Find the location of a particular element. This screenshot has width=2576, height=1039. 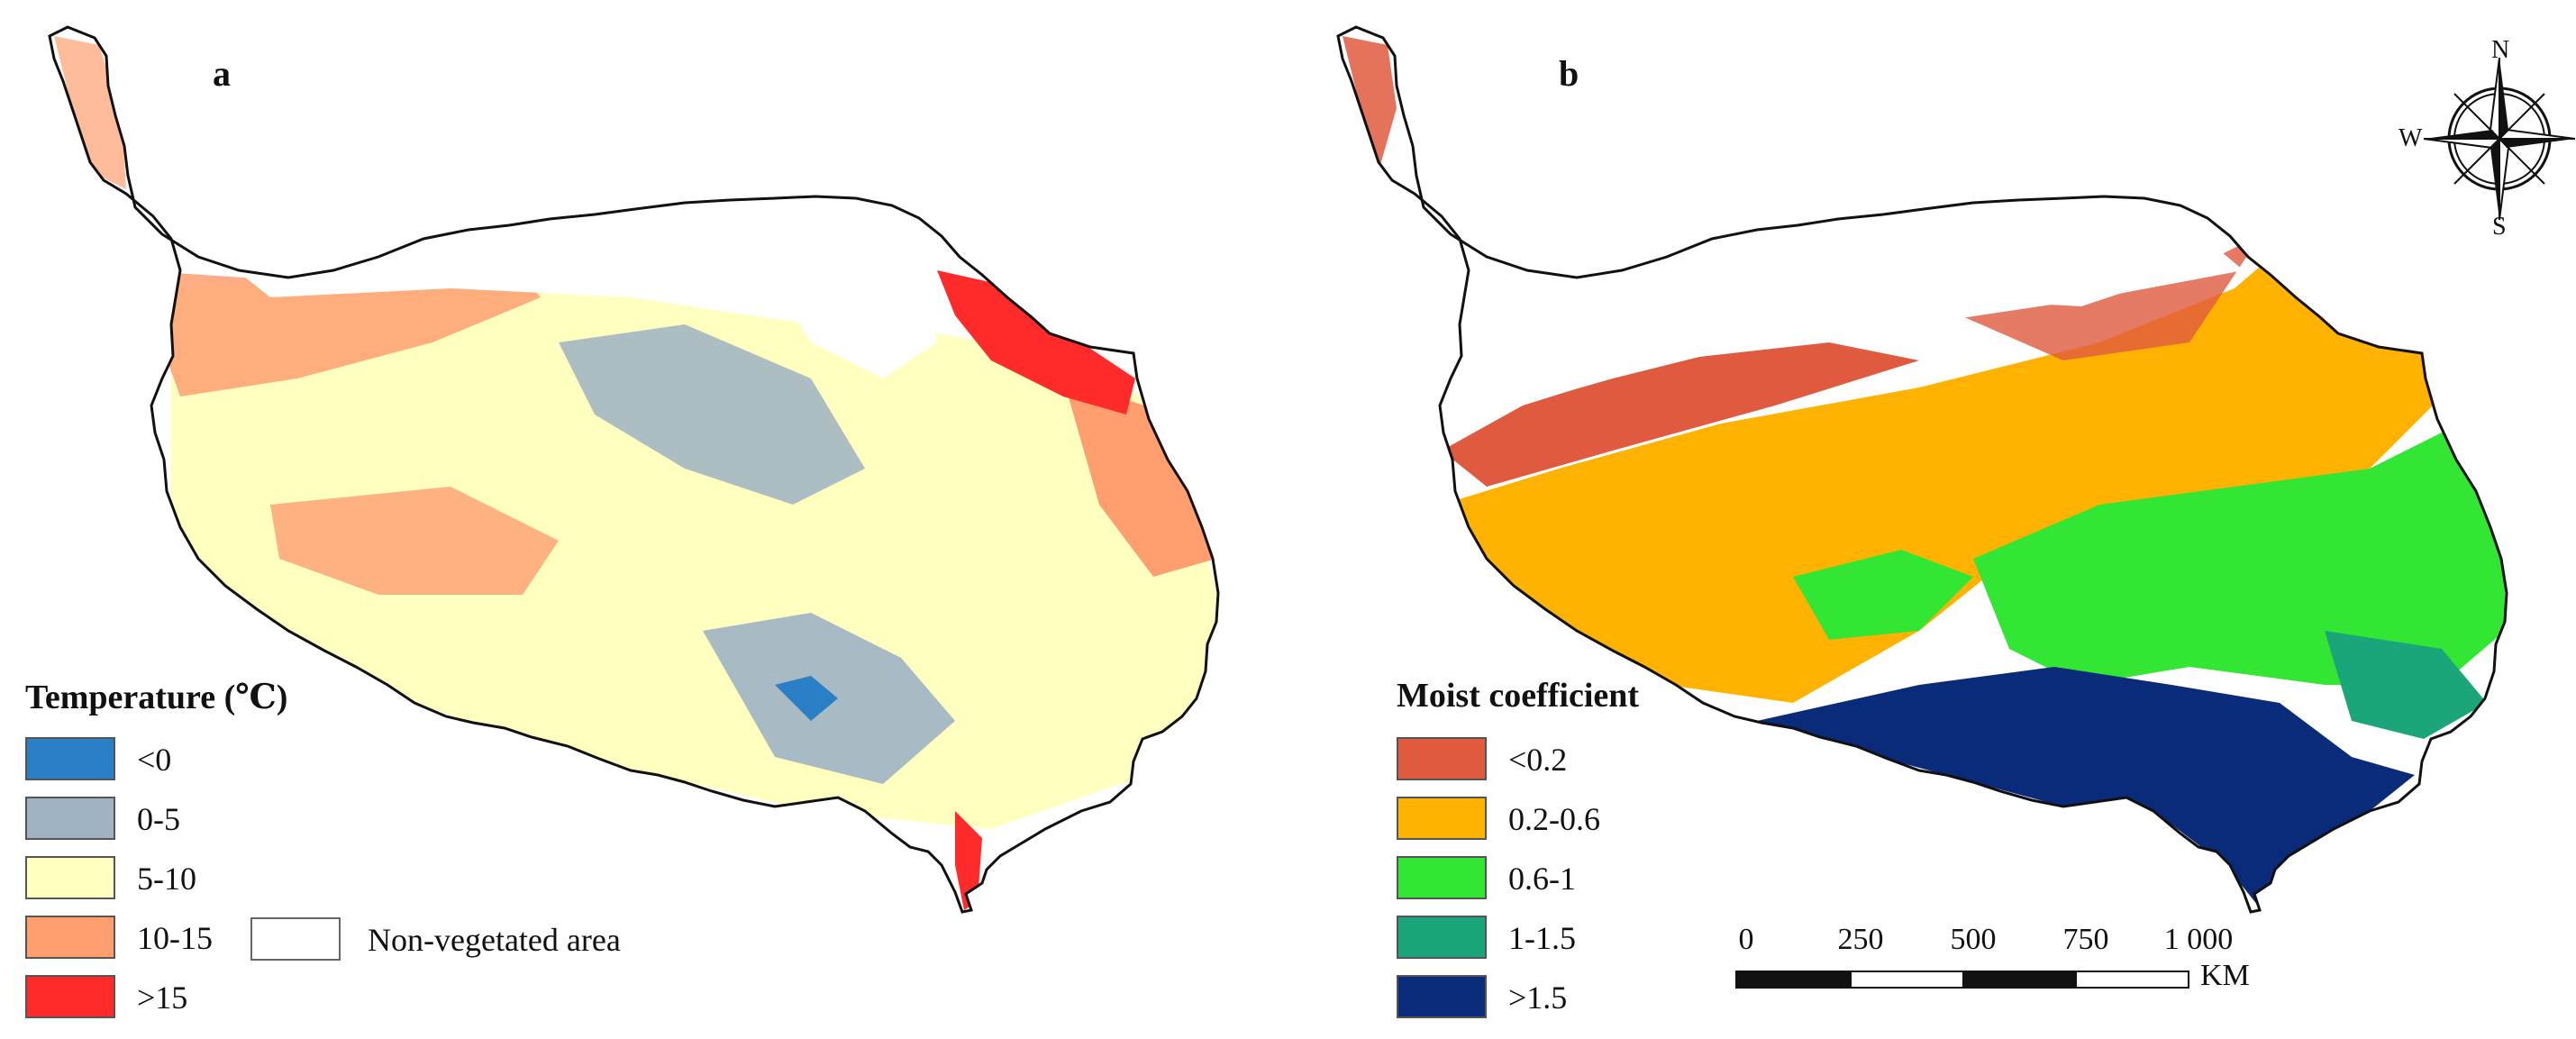

scale-bar is located at coordinates (1962, 980).